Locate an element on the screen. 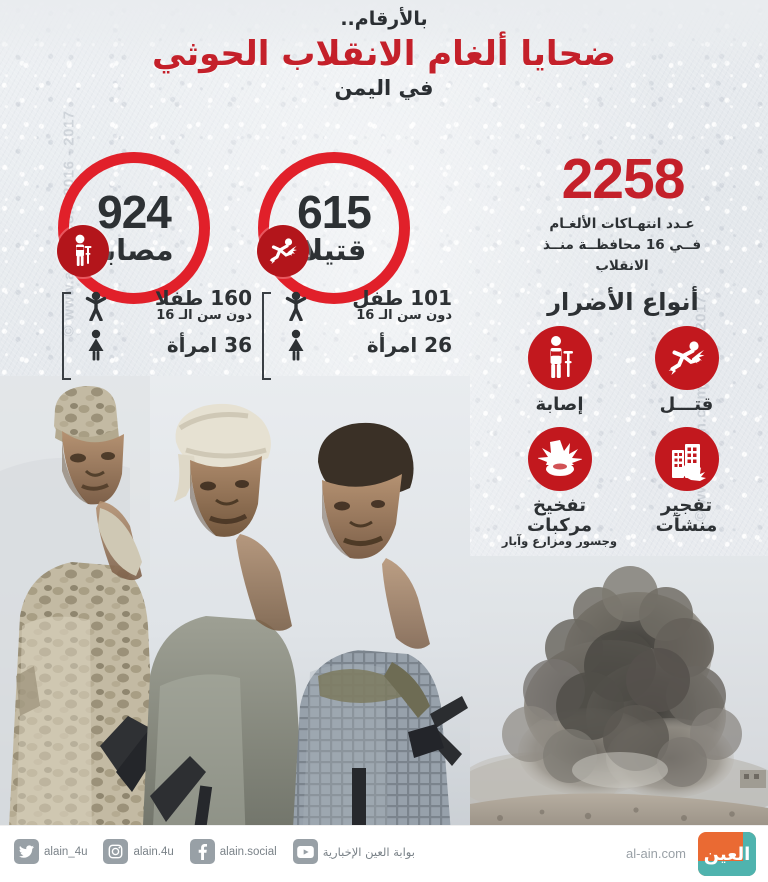  footer-bar: alain_4u alain.4u alai is located at coordinates (384, 853).